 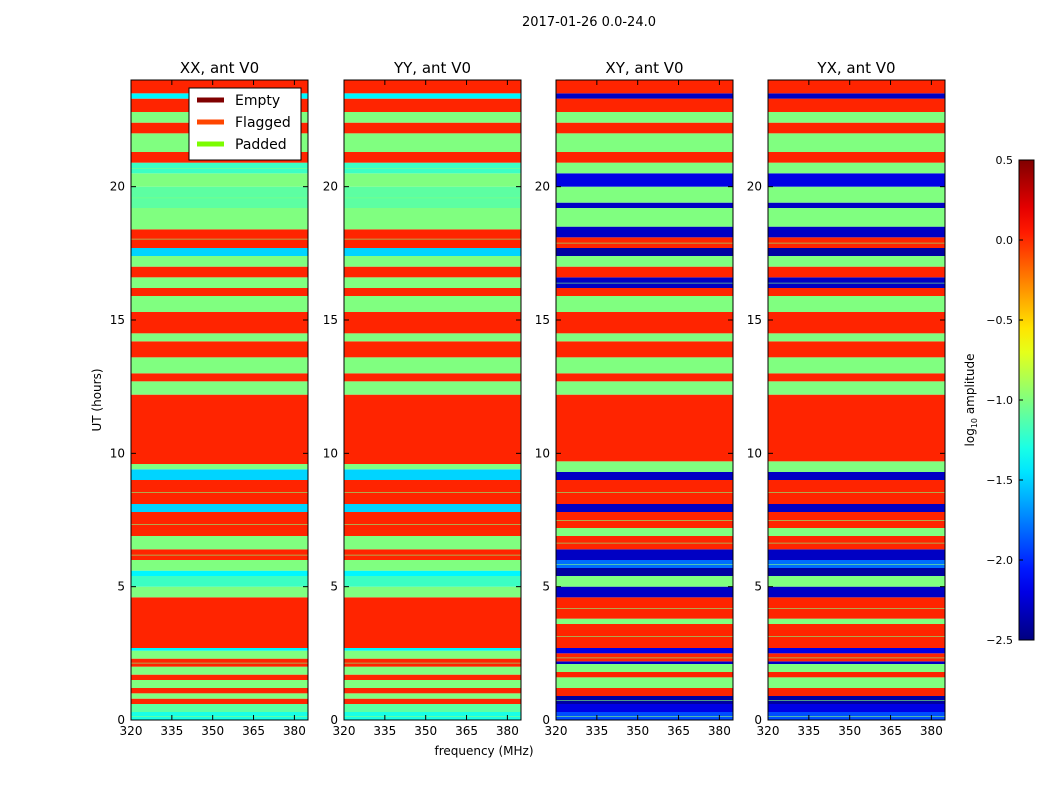 What do you see at coordinates (556, 731) in the screenshot?
I see `x-tick-label: 320` at bounding box center [556, 731].